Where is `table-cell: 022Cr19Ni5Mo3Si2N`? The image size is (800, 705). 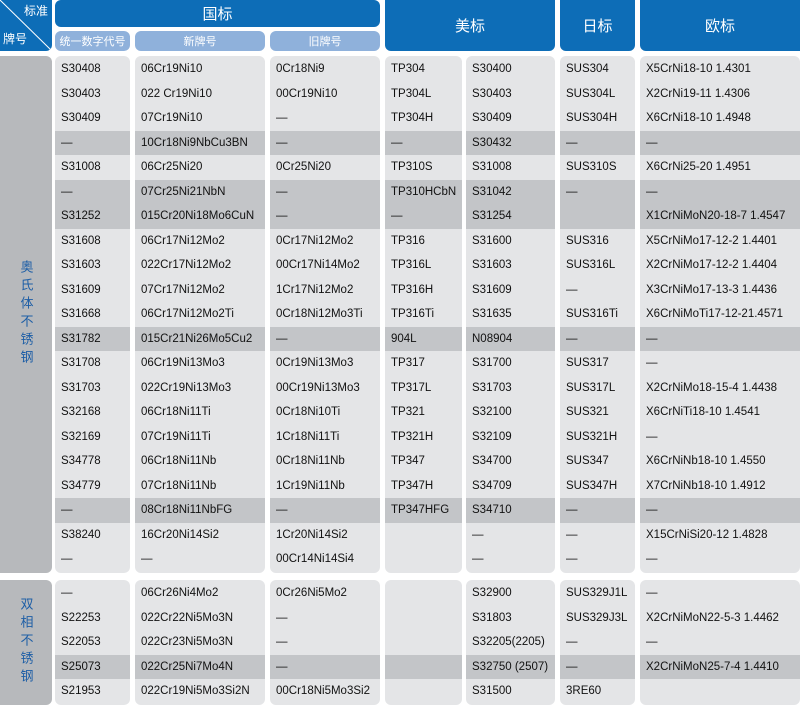 table-cell: 022Cr19Ni5Mo3Si2N is located at coordinates (195, 691).